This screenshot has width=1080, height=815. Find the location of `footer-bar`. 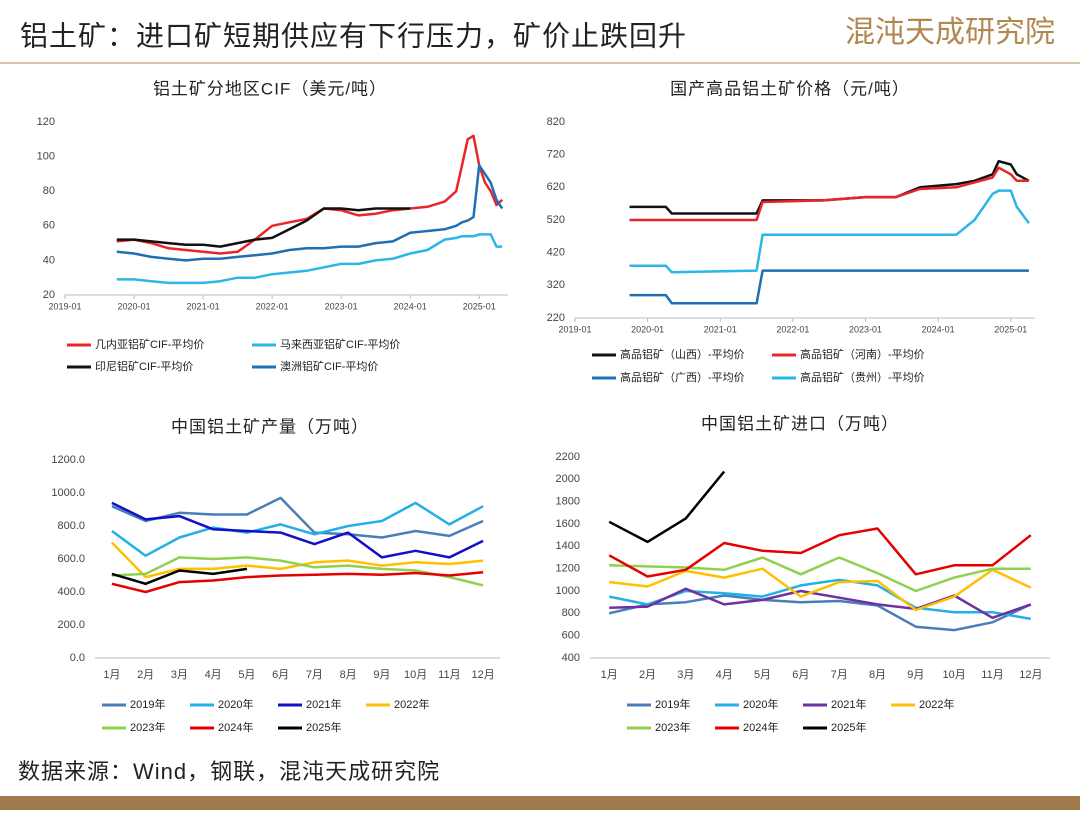

footer-bar is located at coordinates (540, 803).